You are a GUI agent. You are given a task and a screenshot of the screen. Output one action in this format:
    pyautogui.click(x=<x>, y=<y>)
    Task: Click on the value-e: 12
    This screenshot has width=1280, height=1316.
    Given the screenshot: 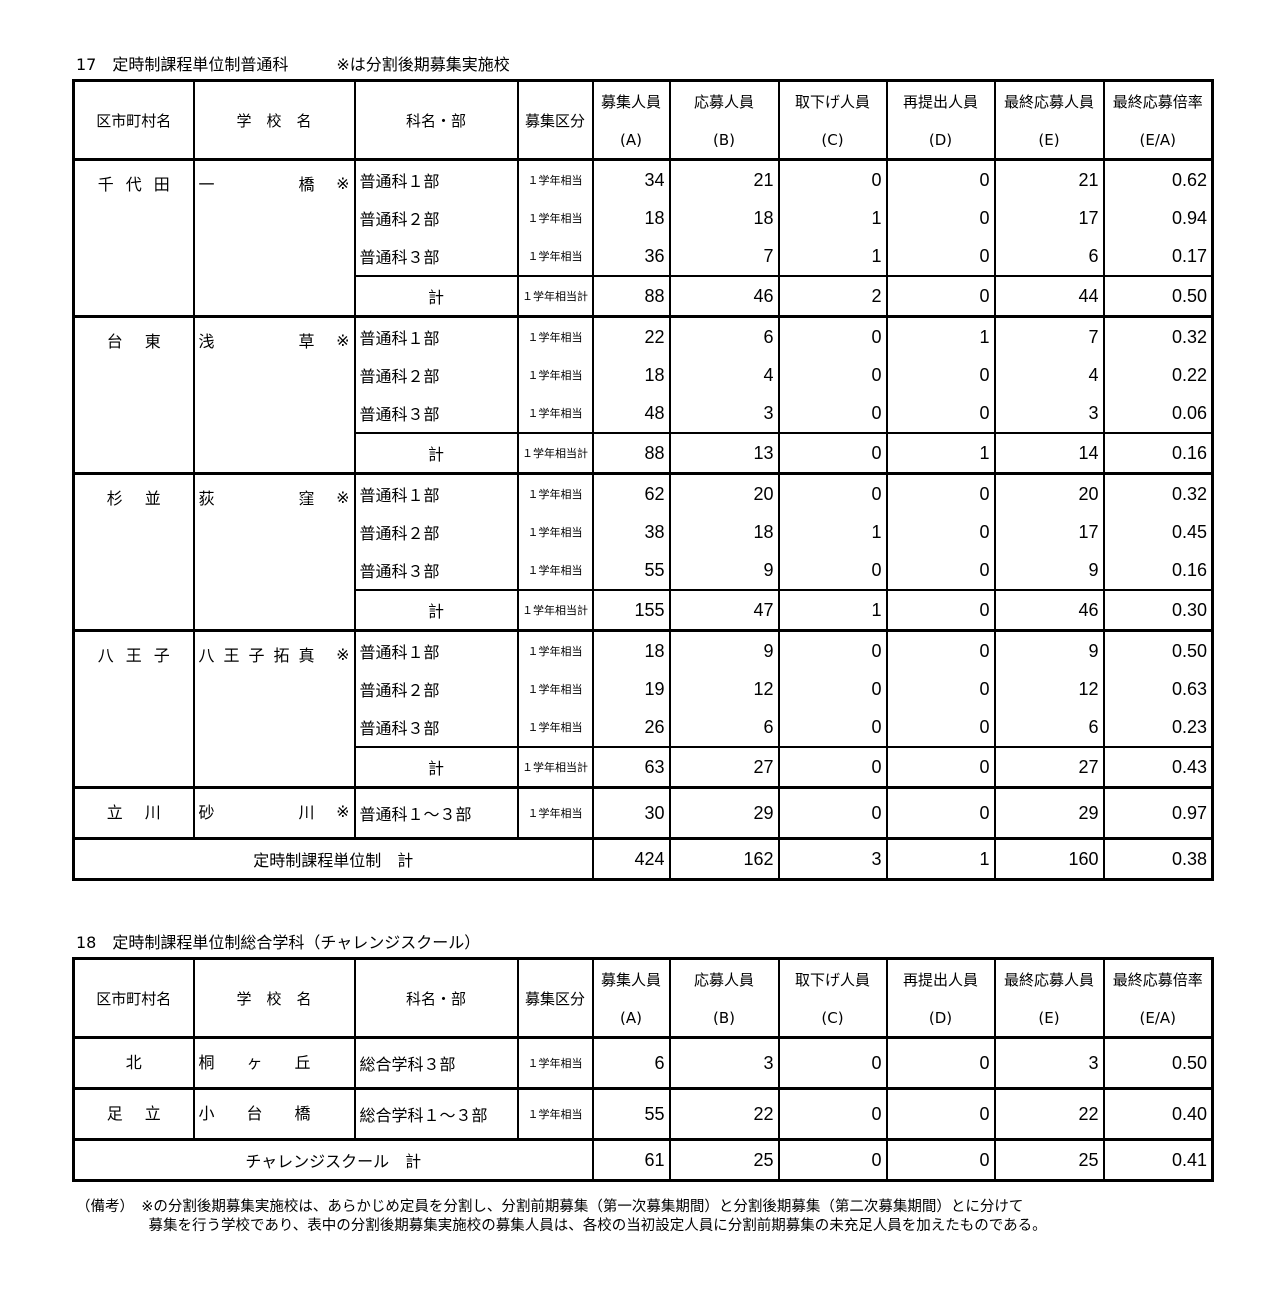 What is the action you would take?
    pyautogui.click(x=1049, y=689)
    